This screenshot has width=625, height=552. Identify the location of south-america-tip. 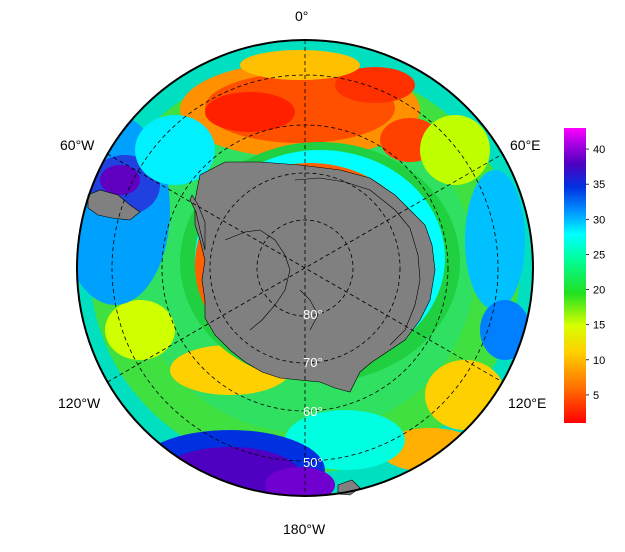
(114, 205).